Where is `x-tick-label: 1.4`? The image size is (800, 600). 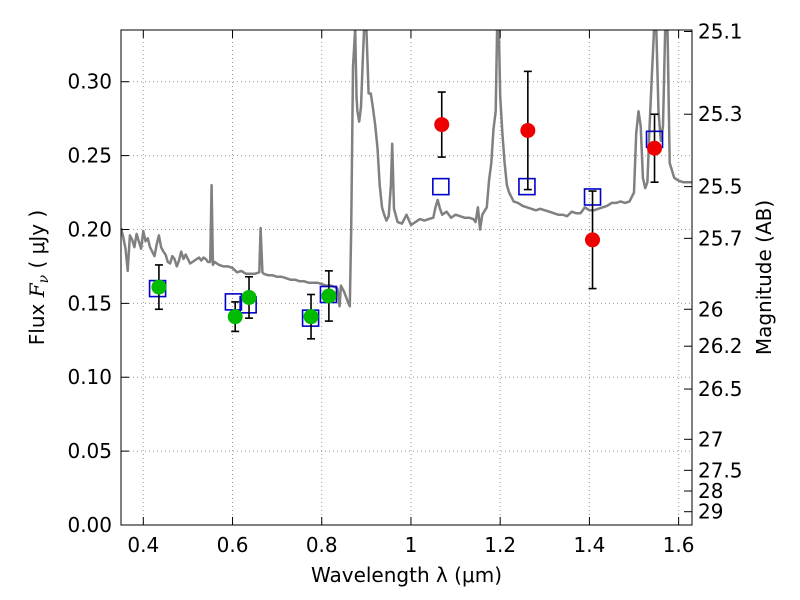 x-tick-label: 1.4 is located at coordinates (589, 545).